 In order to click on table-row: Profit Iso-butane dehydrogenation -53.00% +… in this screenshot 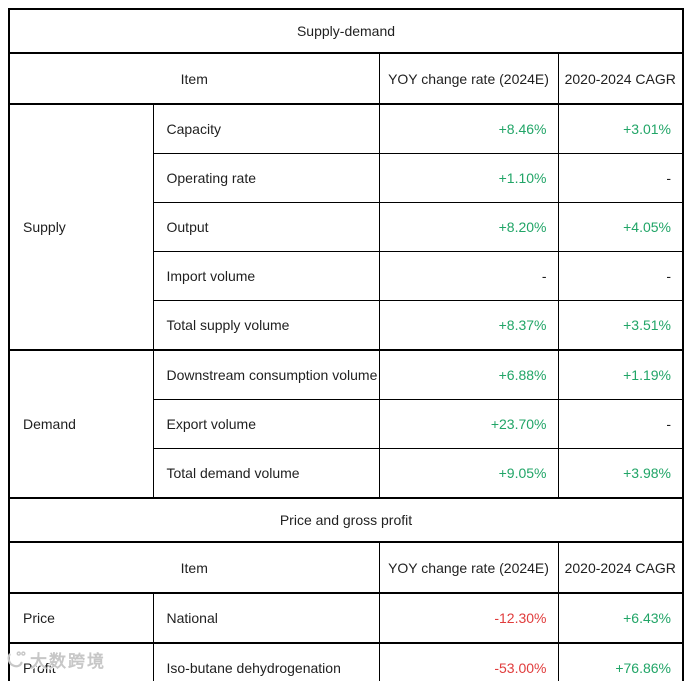, I will do `click(346, 661)`.